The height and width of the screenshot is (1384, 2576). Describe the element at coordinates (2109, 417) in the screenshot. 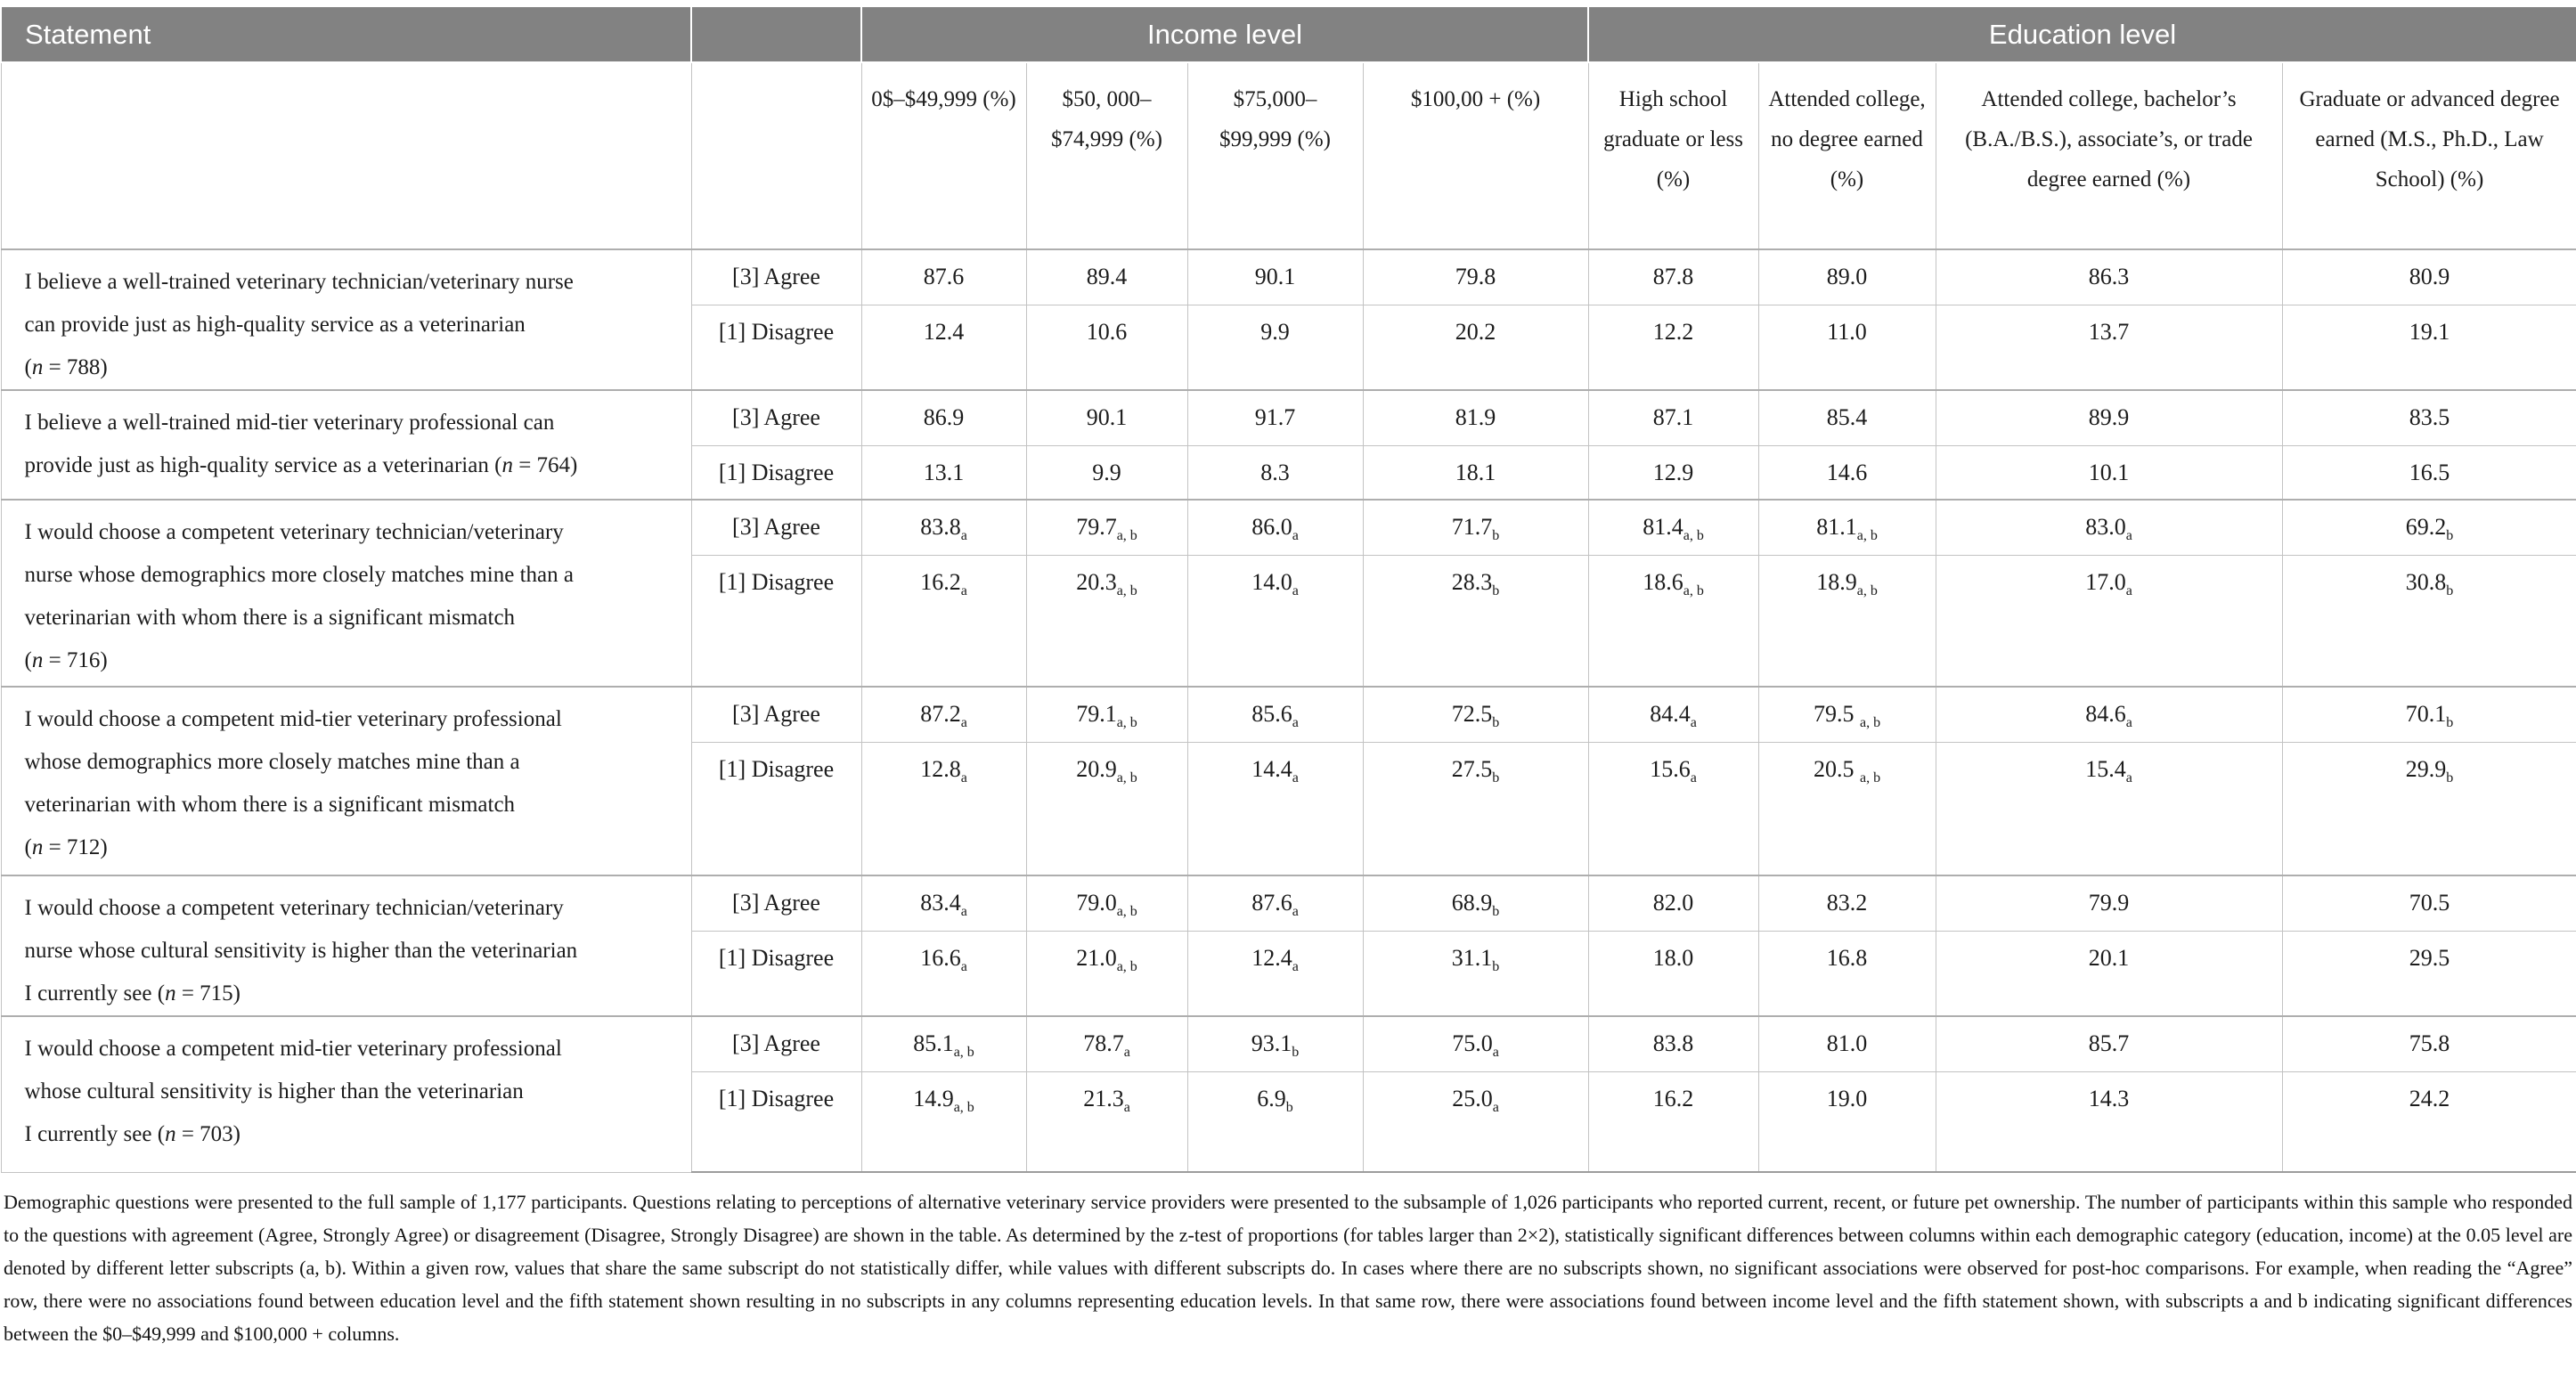

I see `value-cell: 89.9` at that location.